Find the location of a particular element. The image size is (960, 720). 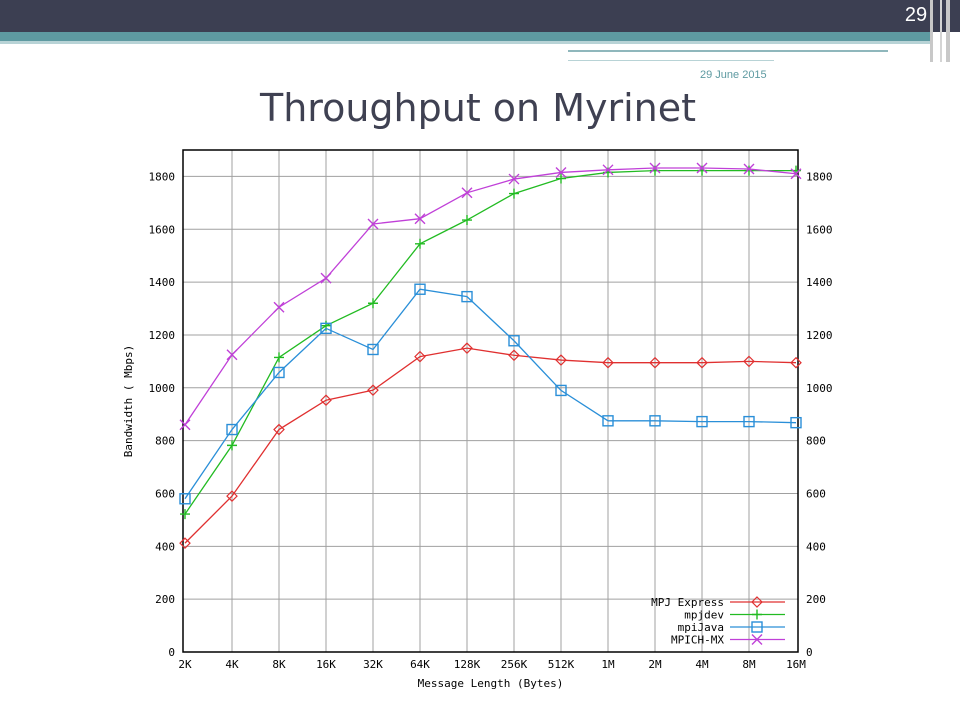

x-tick-label: 1M is located at coordinates (608, 664).